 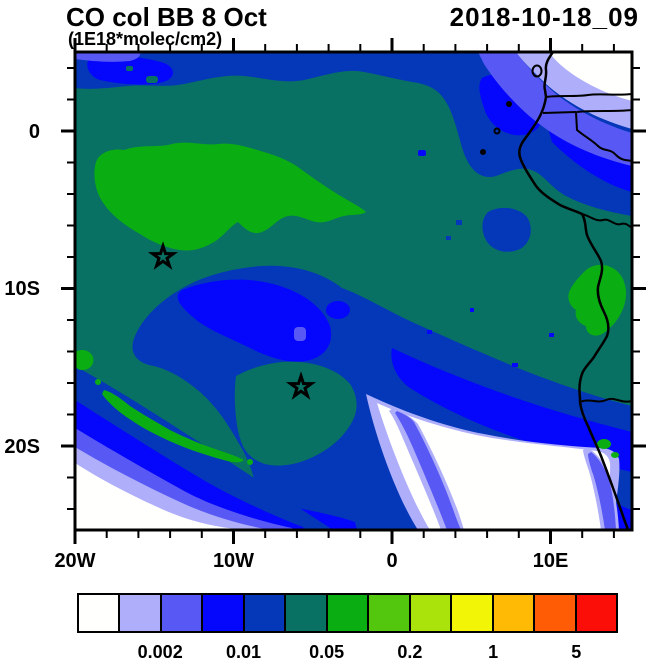 I want to click on station-markers, so click(x=232, y=320).